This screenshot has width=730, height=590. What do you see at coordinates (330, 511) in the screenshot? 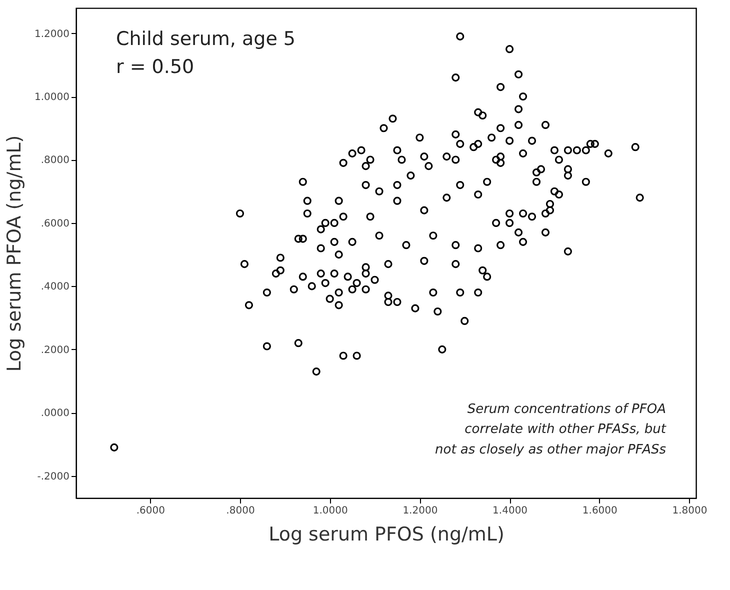
I see `x-tick-label: 1.0000` at bounding box center [330, 511].